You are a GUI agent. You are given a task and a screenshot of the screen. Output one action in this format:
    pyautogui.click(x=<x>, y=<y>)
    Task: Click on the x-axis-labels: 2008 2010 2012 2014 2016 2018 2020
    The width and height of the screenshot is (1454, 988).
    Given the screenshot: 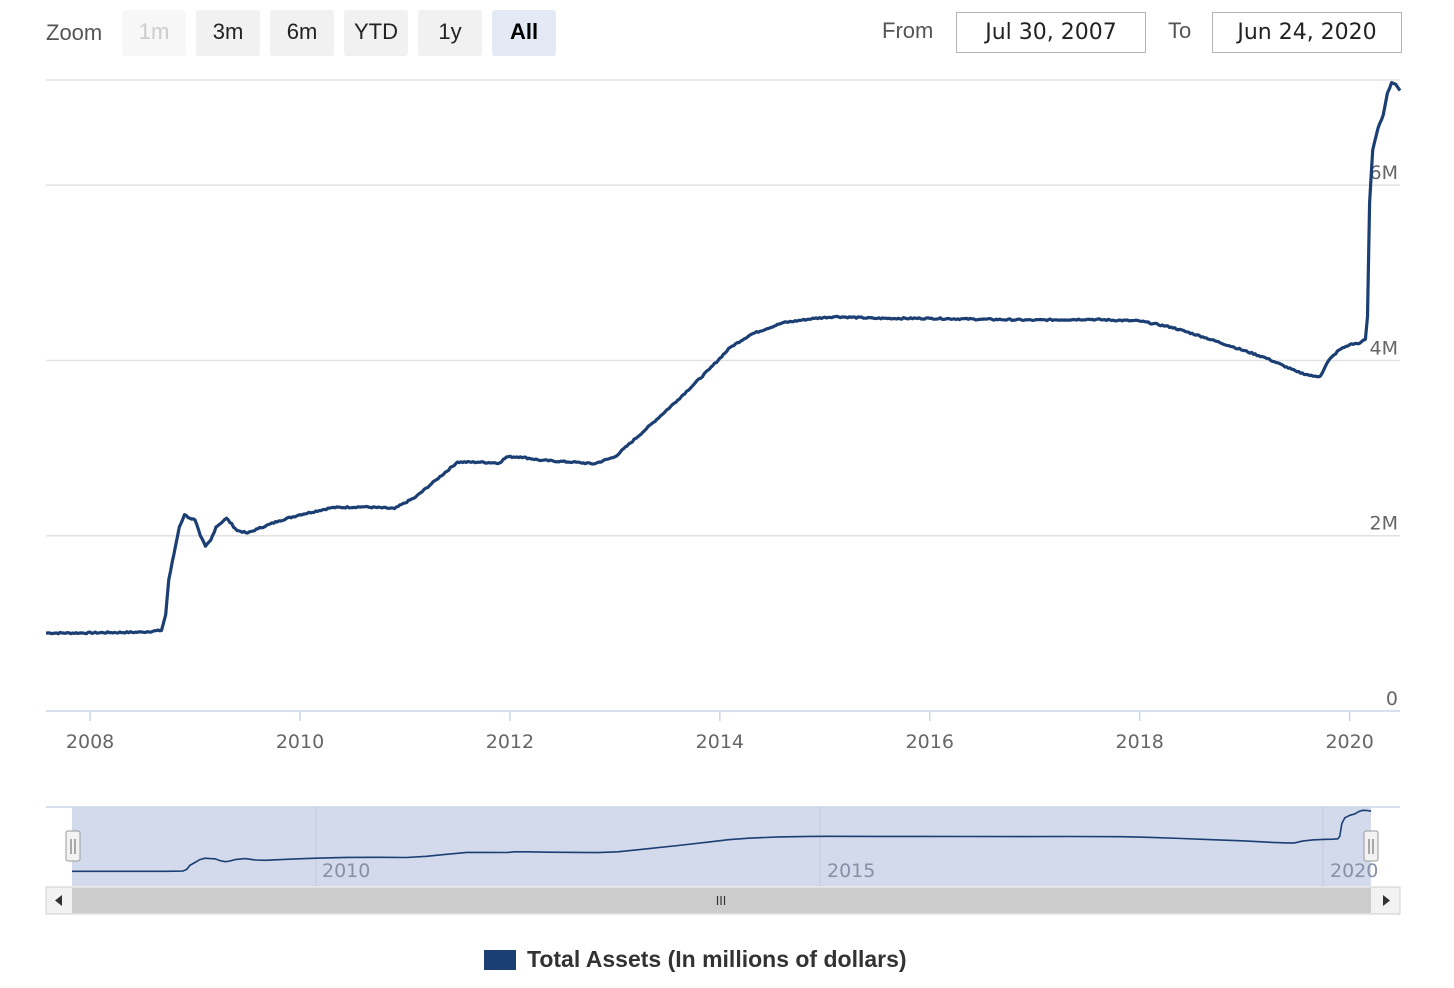 What is the action you would take?
    pyautogui.click(x=720, y=742)
    